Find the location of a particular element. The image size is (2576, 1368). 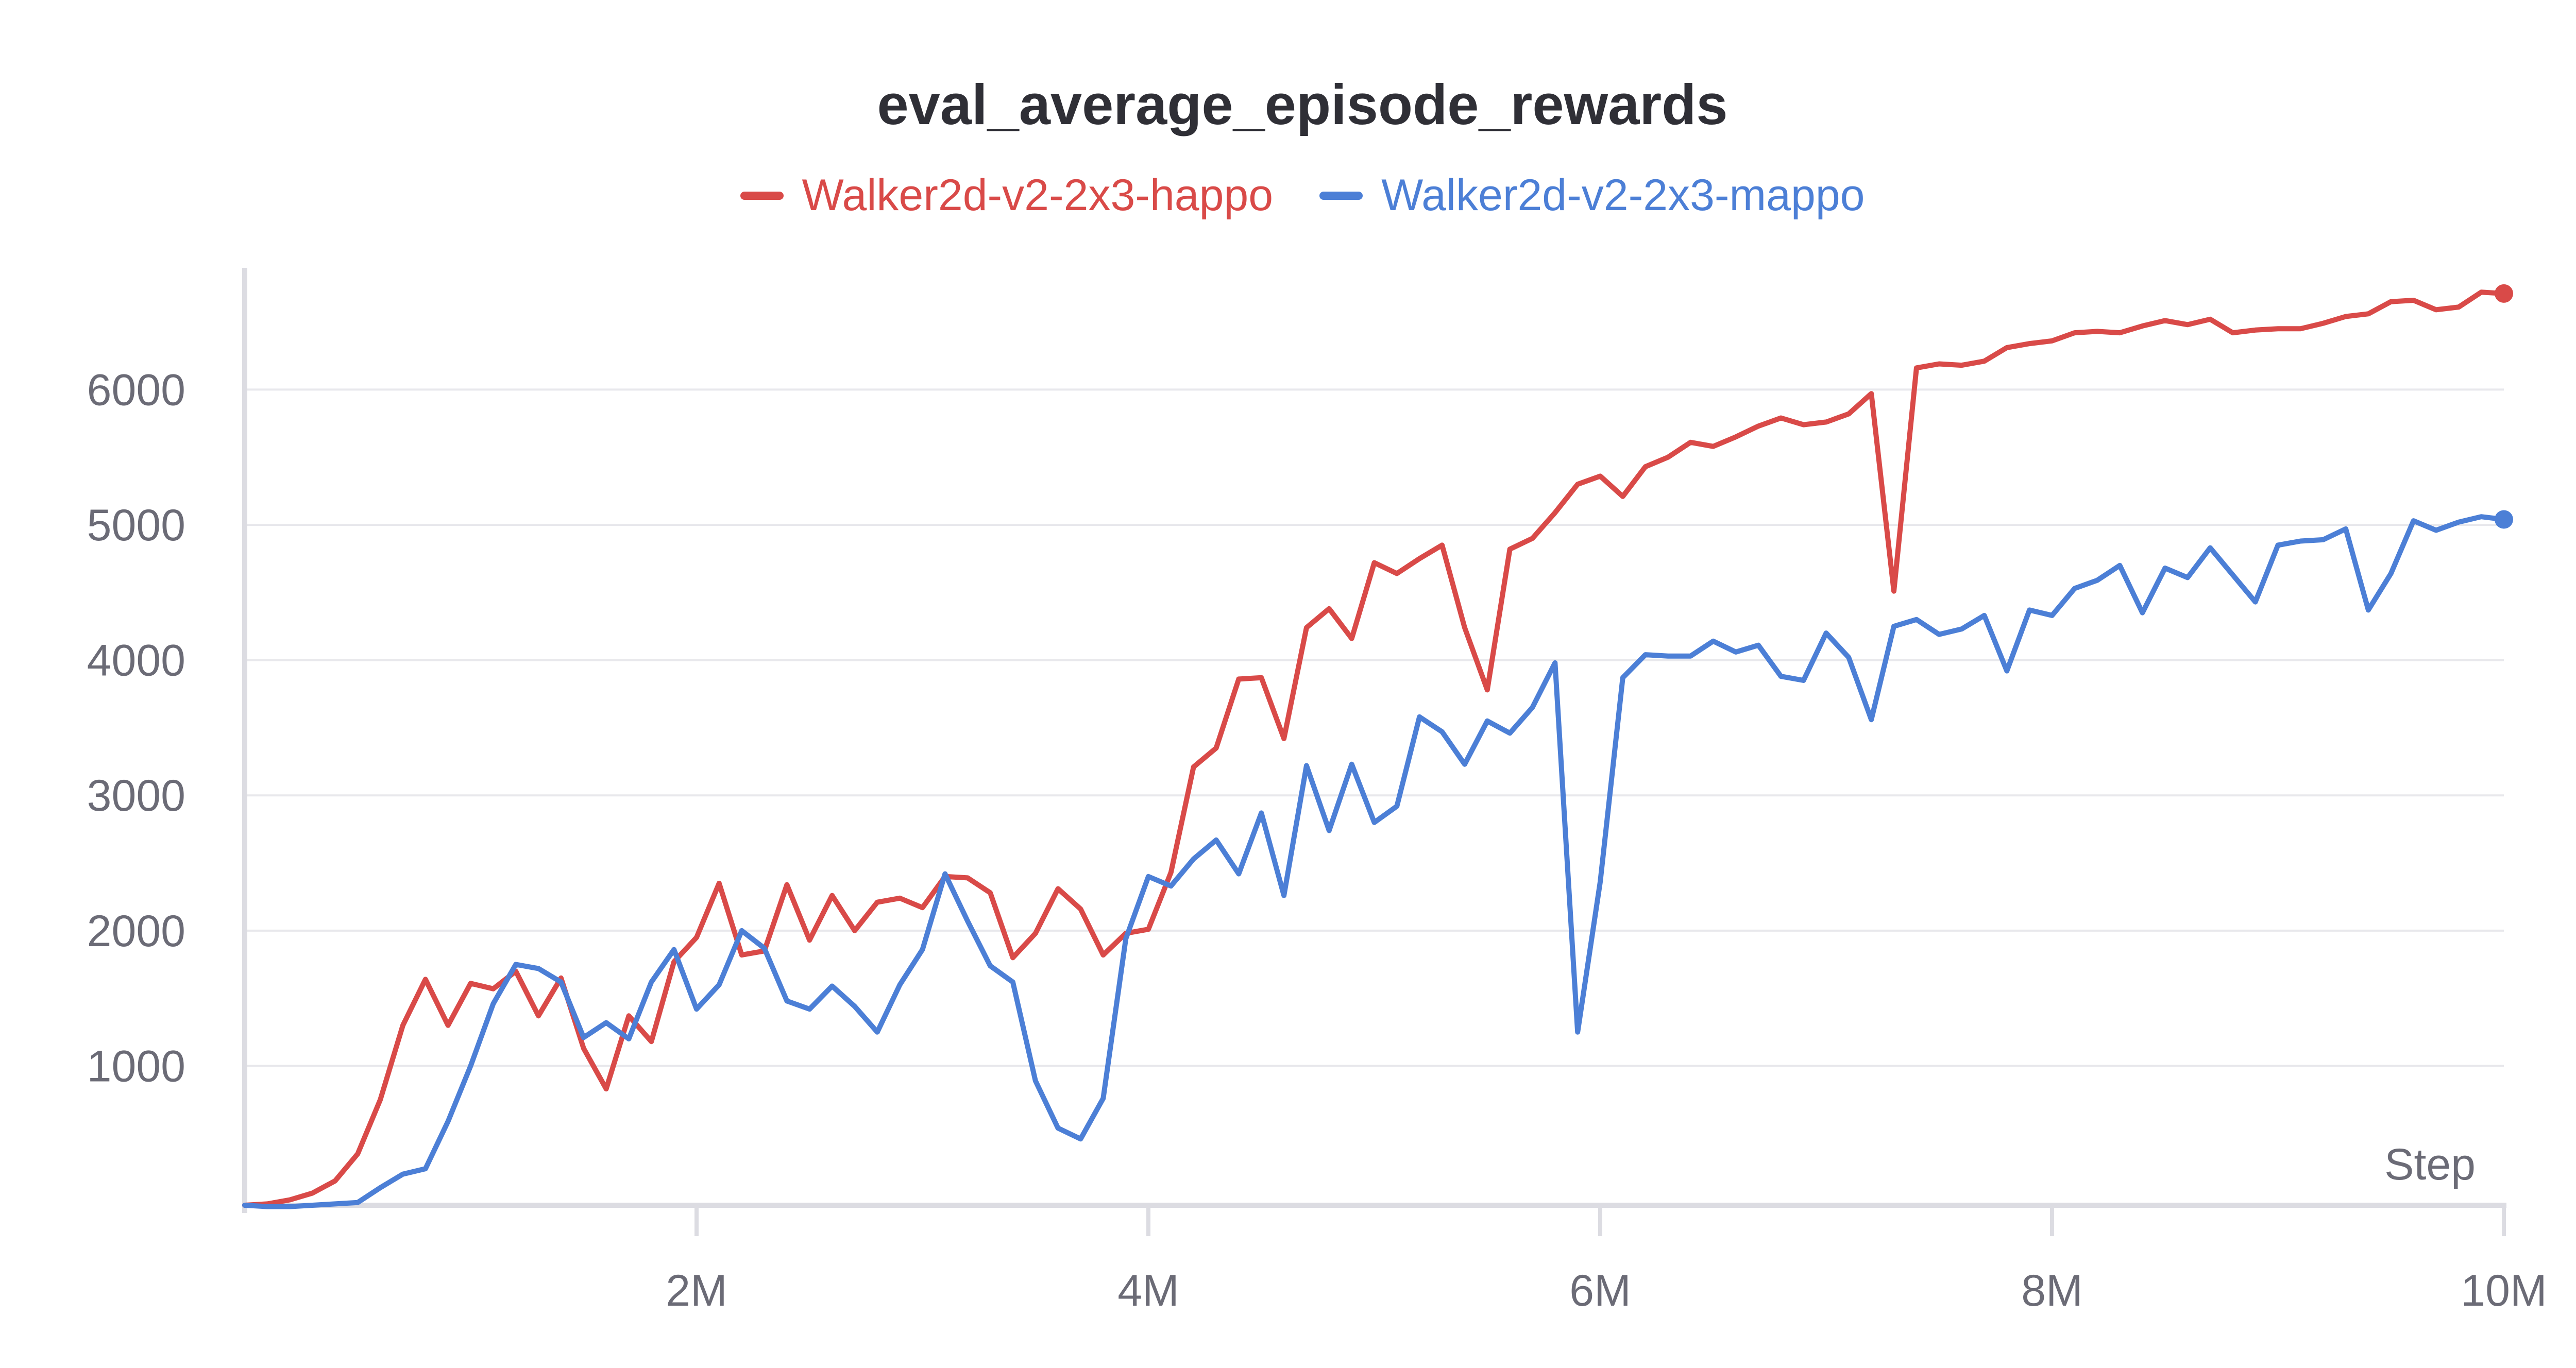

legend-item-mappo: Walker2d-v2-2x3-mappo is located at coordinates (1592, 195).